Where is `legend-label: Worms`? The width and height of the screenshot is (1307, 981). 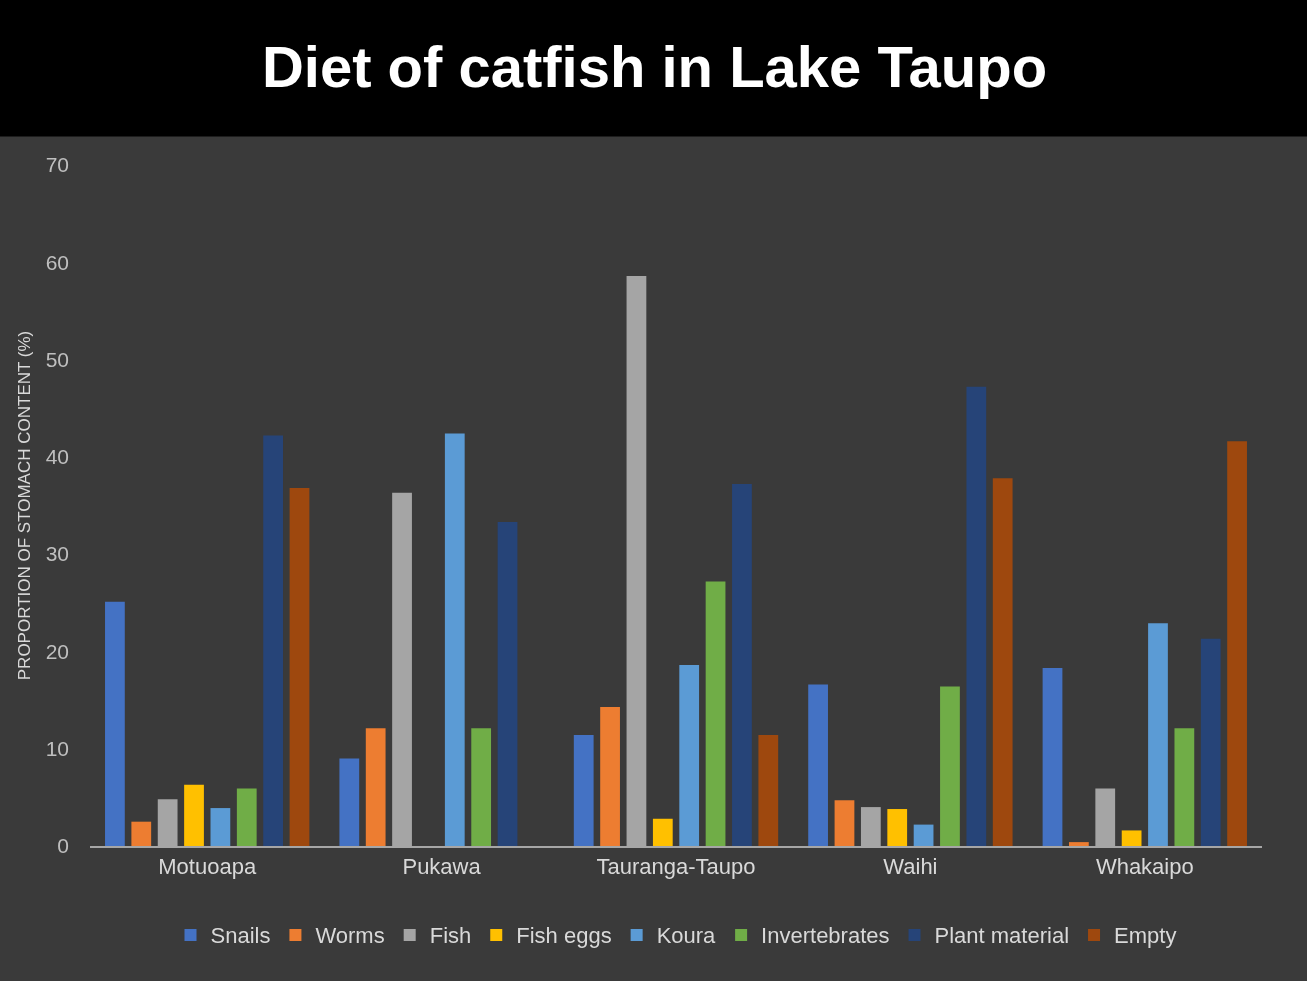
legend-label: Worms is located at coordinates (350, 936).